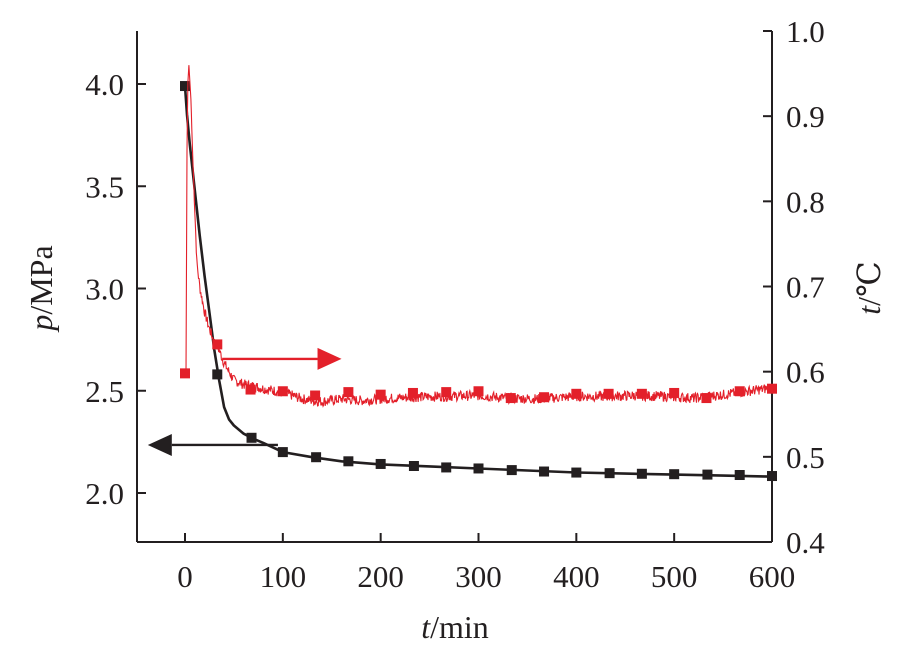 The image size is (904, 657). What do you see at coordinates (283, 576) in the screenshot?
I see `x-tick-label: 100` at bounding box center [283, 576].